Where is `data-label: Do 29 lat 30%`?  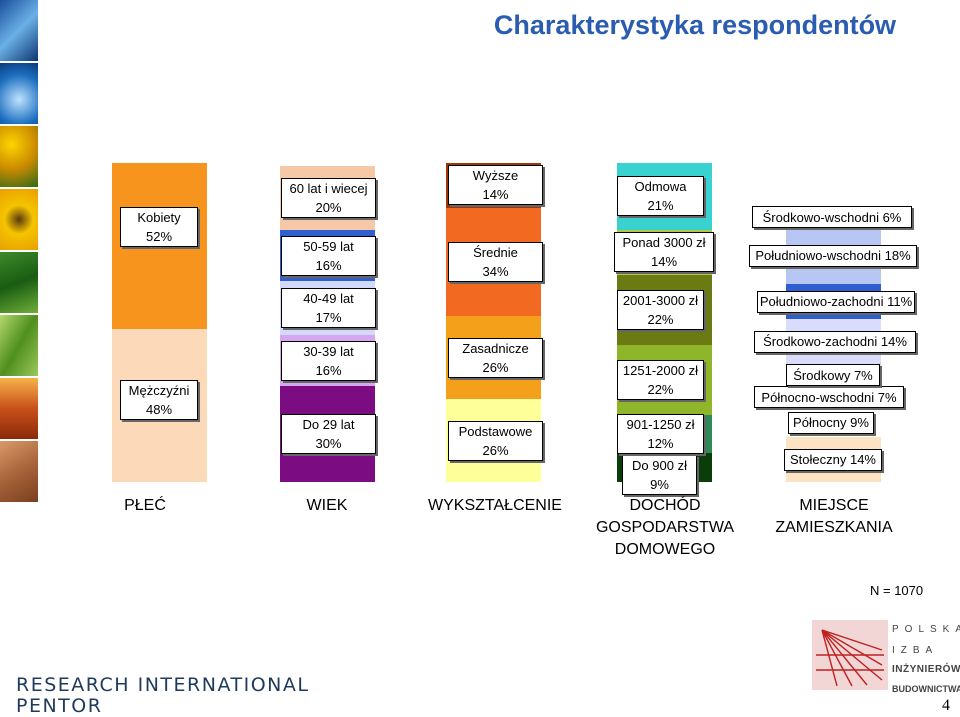
data-label: Do 29 lat 30% is located at coordinates (328, 434).